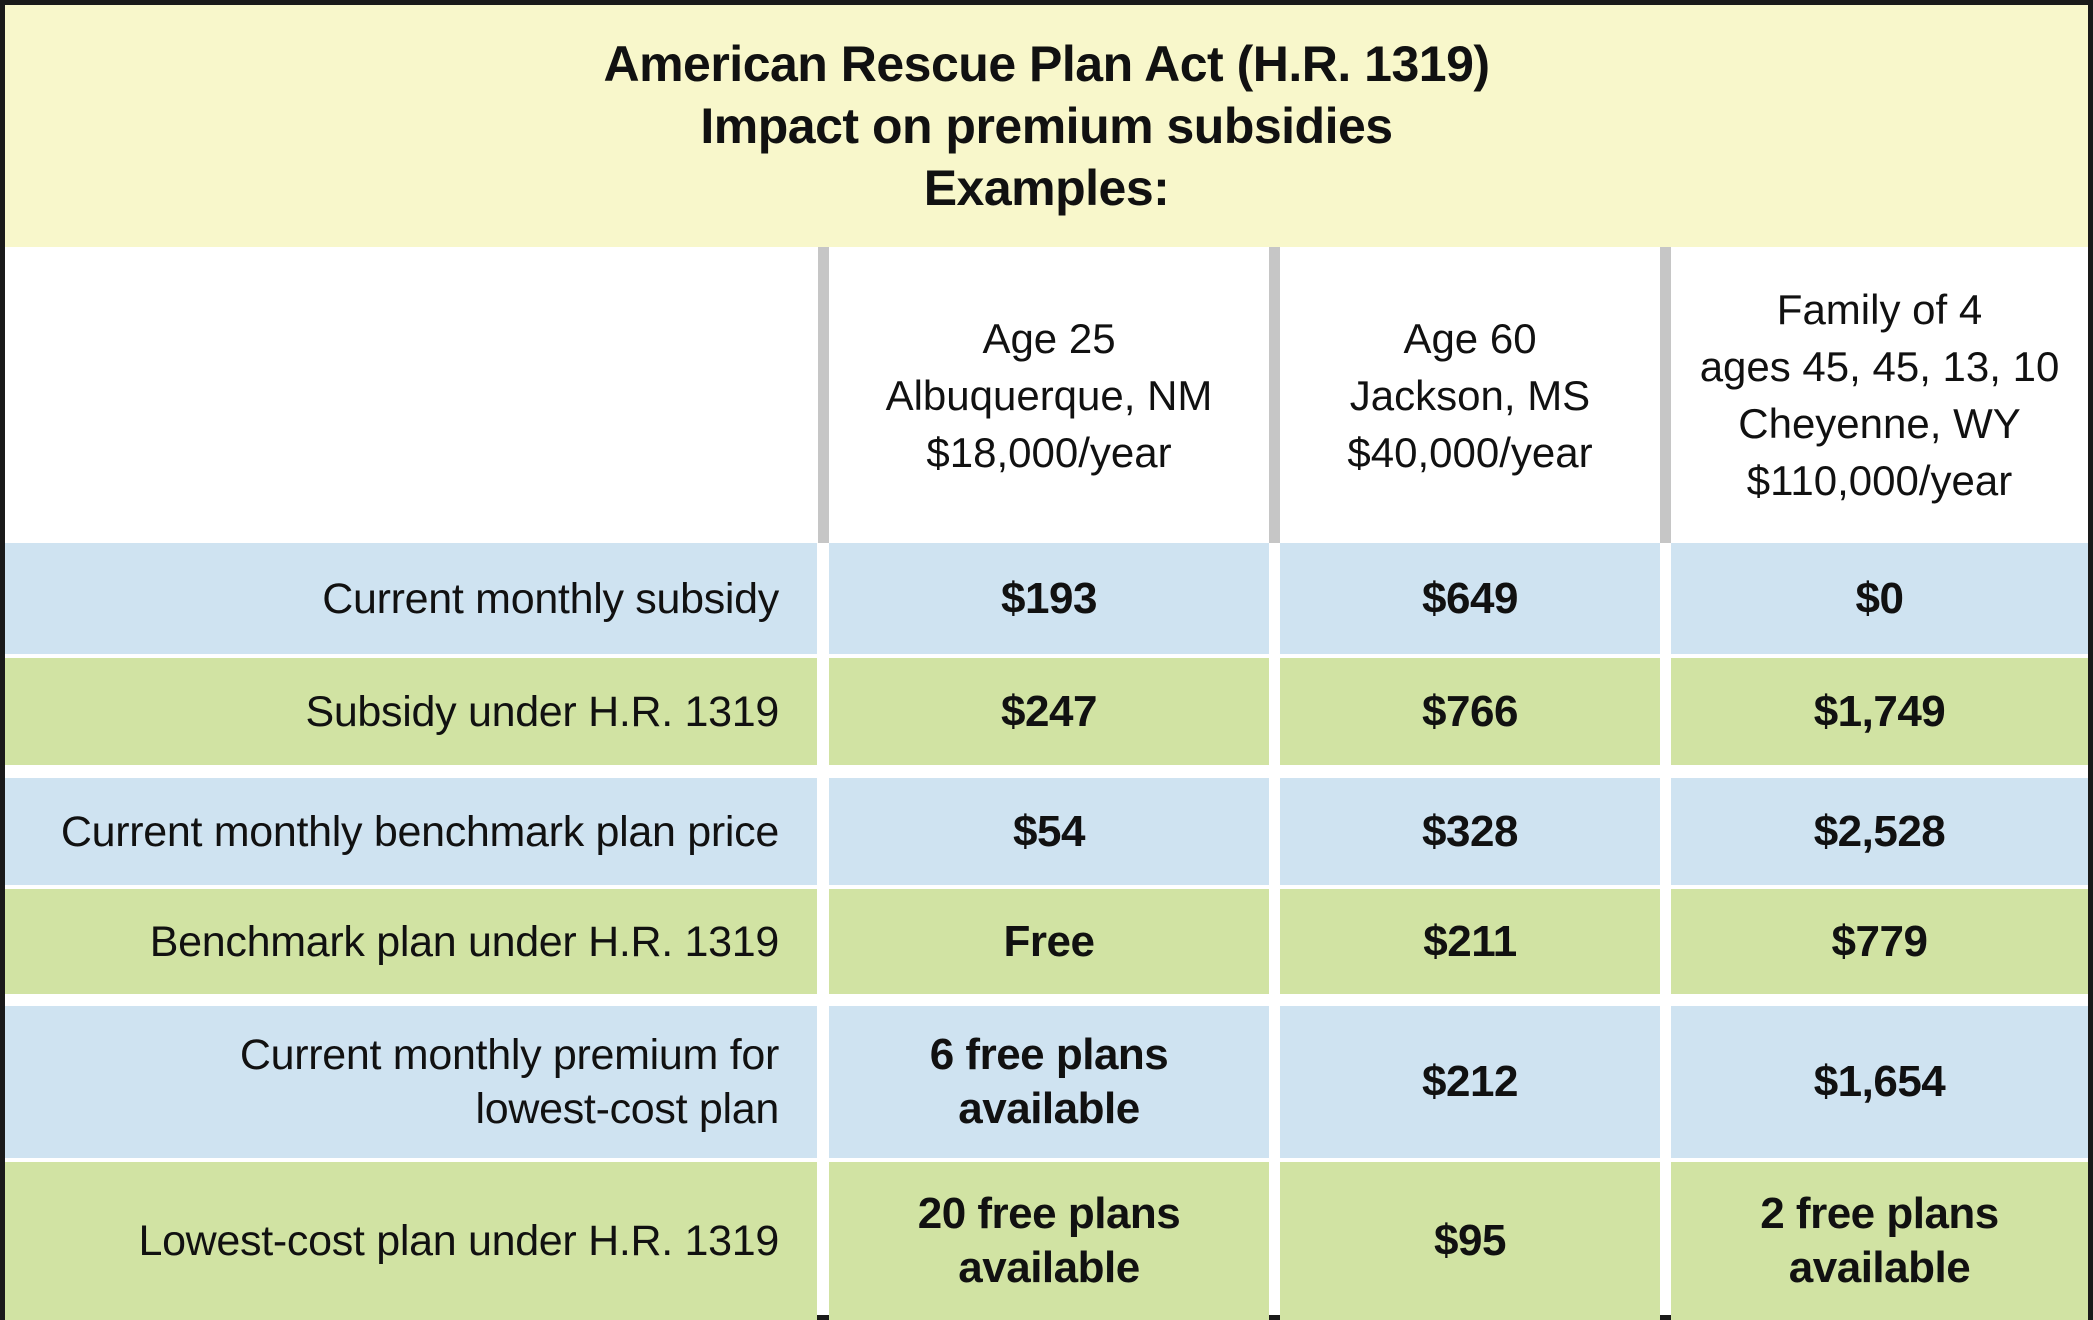  I want to click on cell-value: $328, so click(1470, 831).